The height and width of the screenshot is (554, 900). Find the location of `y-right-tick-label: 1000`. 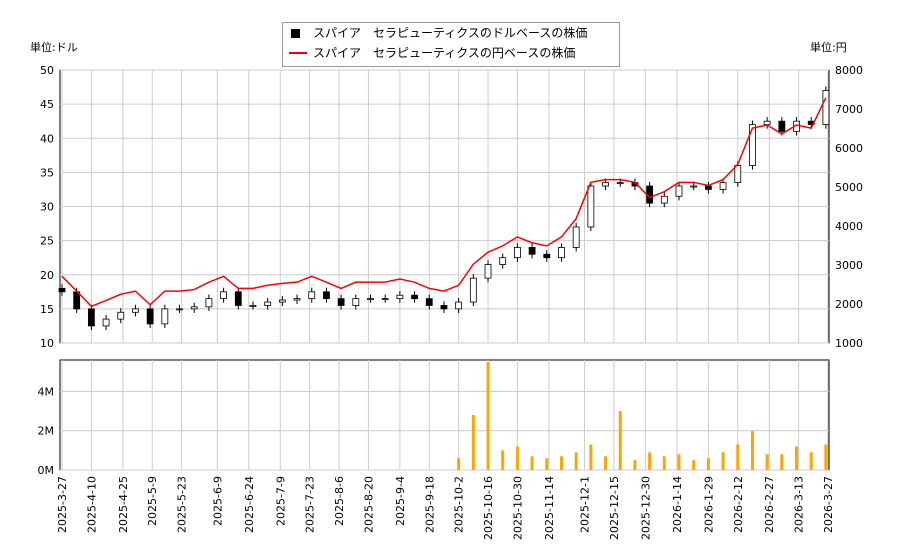

y-right-tick-label: 1000 is located at coordinates (849, 343).